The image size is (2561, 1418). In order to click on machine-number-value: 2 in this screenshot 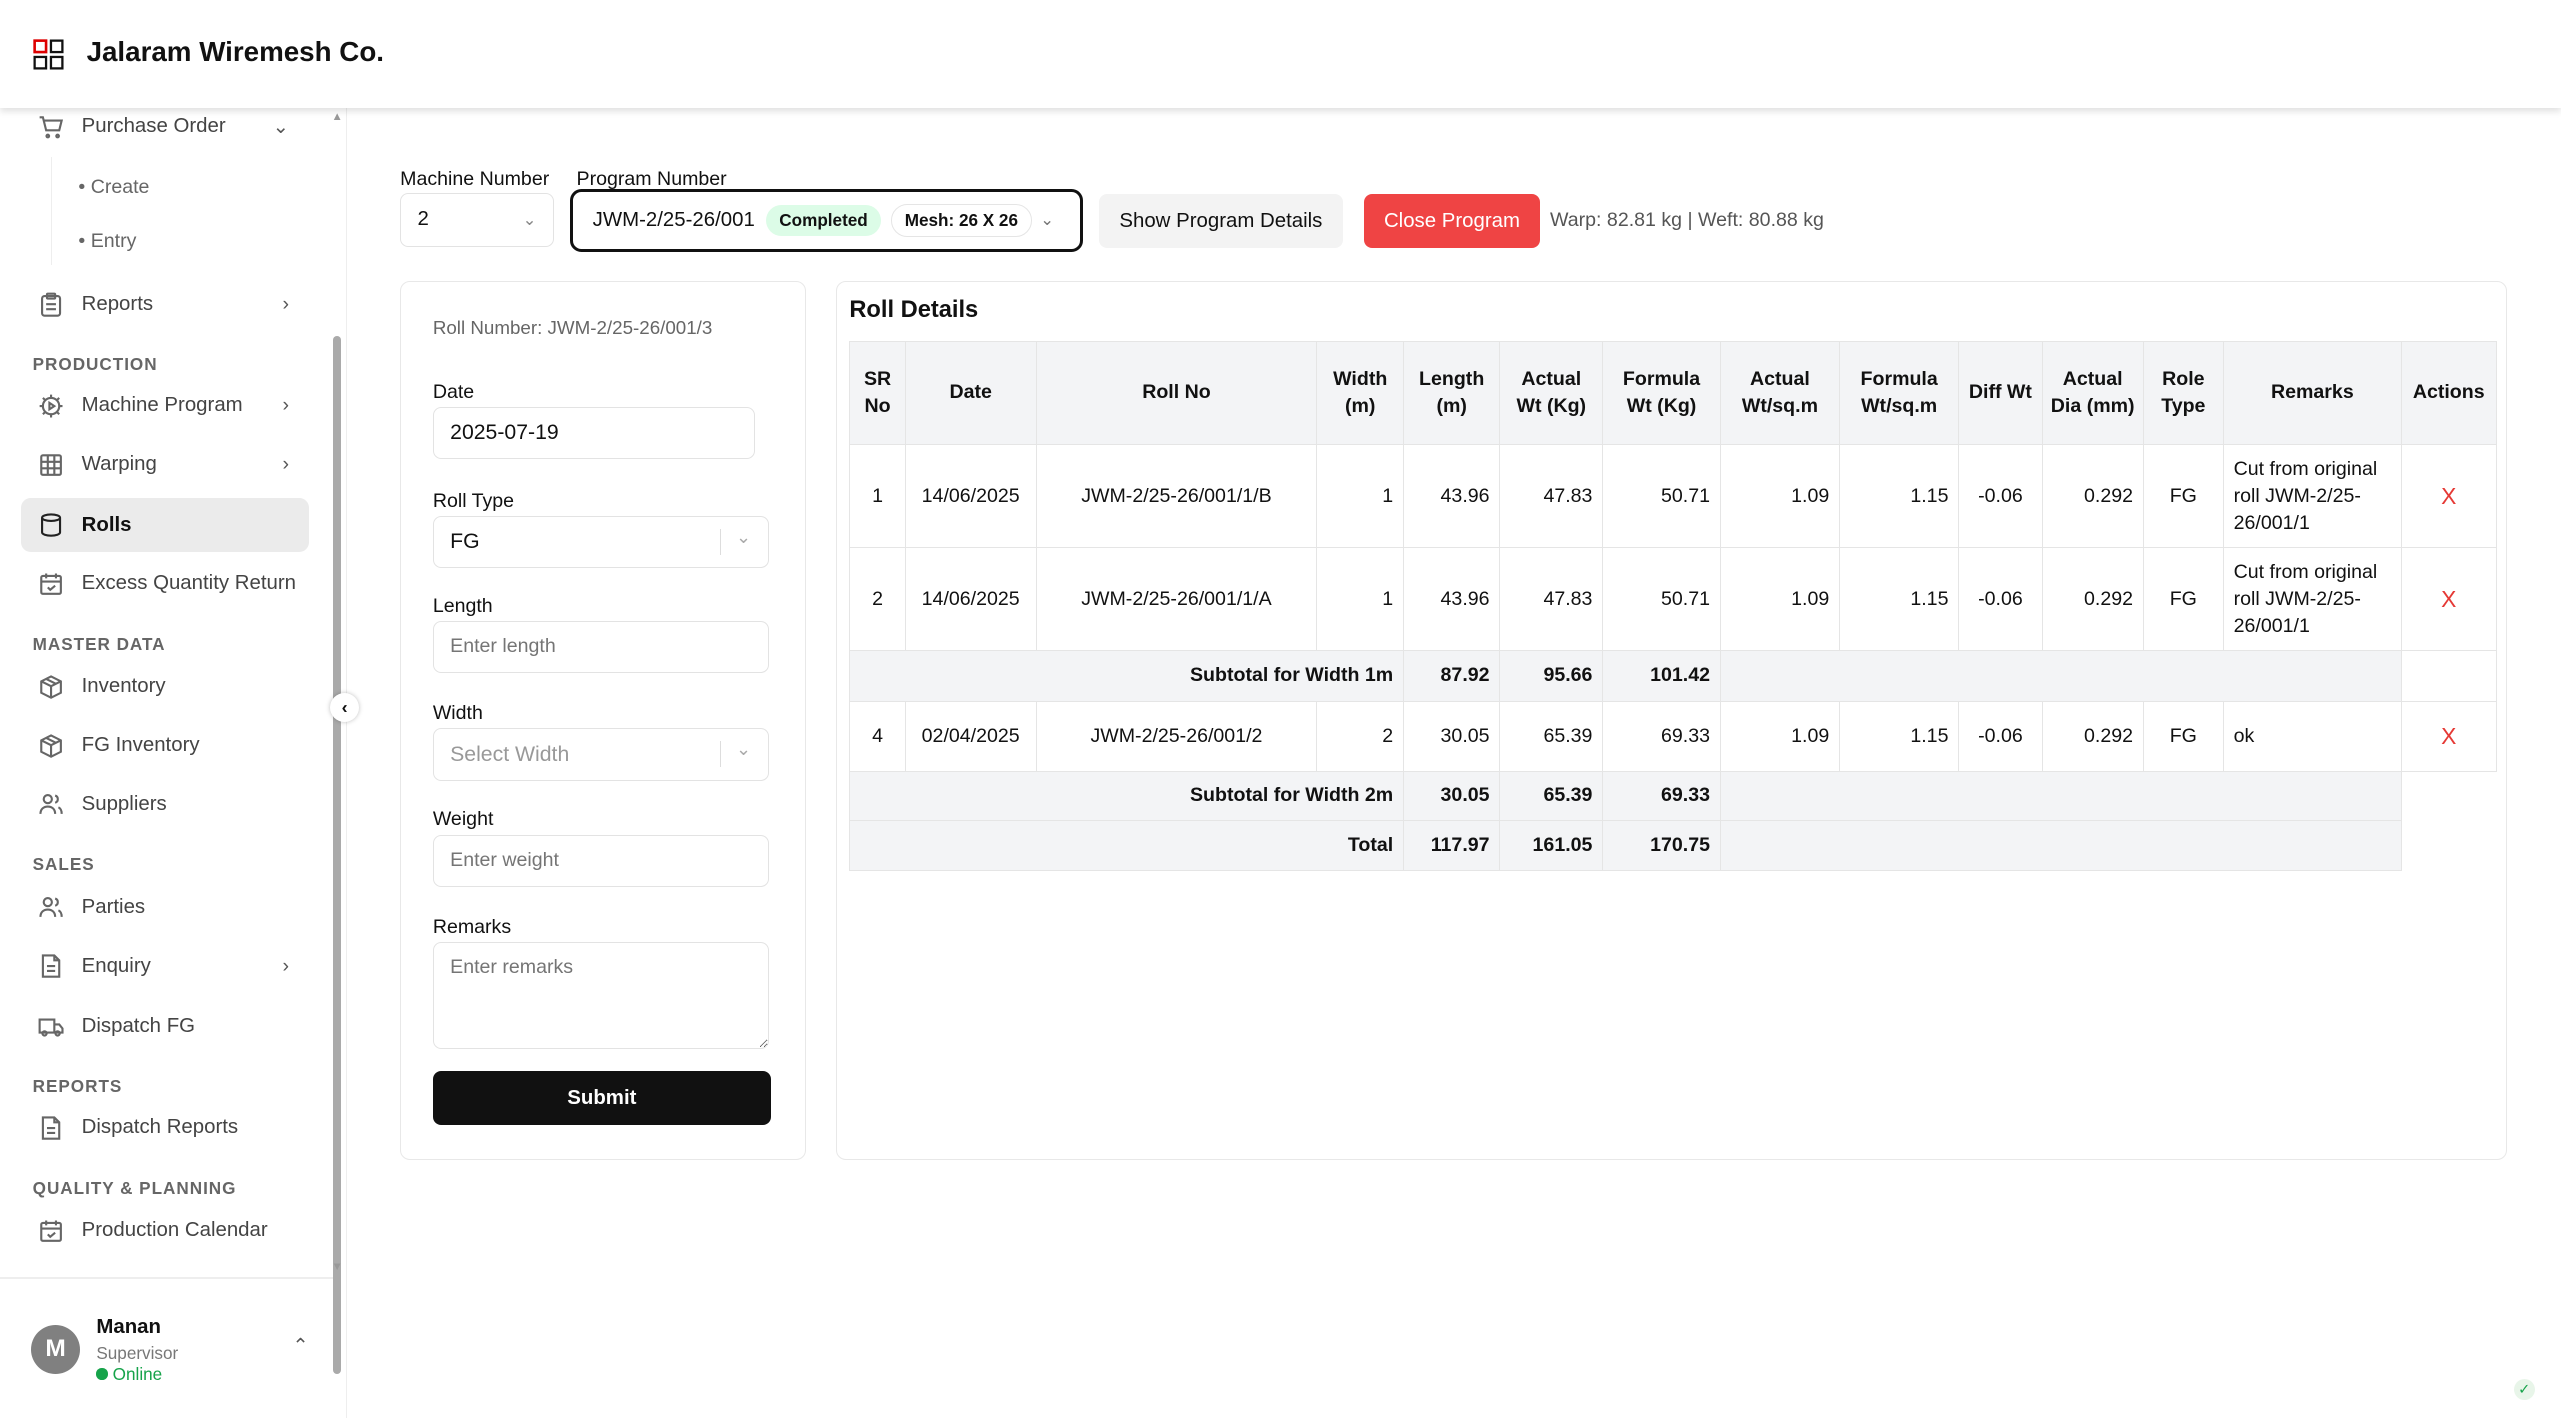, I will do `click(423, 219)`.